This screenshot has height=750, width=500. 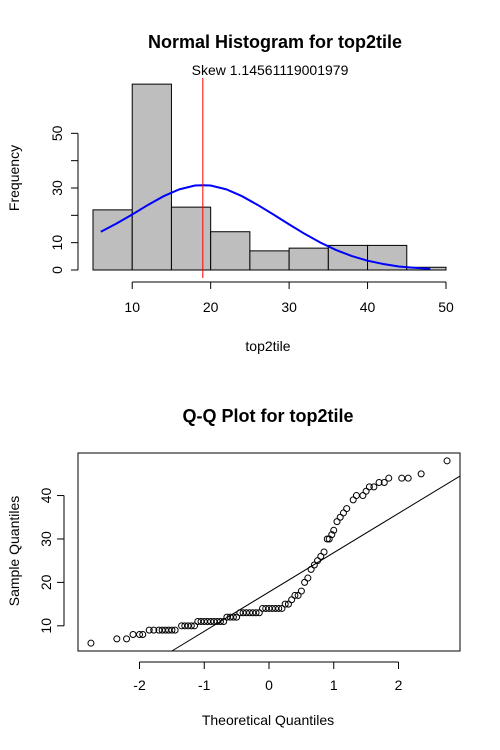 I want to click on qq-y-tick-label: 40, so click(x=46, y=496).